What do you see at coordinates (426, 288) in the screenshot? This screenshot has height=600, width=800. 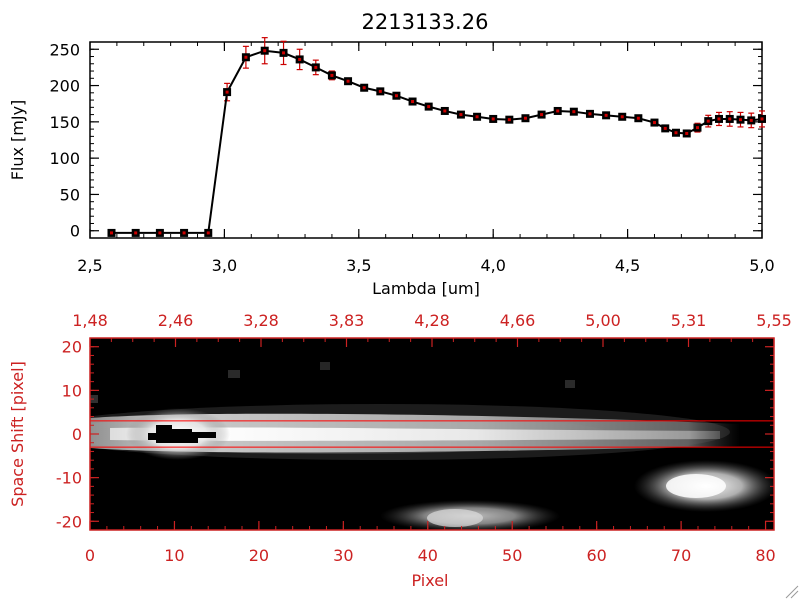 I see `top-x-axis-label: Lambda [um]` at bounding box center [426, 288].